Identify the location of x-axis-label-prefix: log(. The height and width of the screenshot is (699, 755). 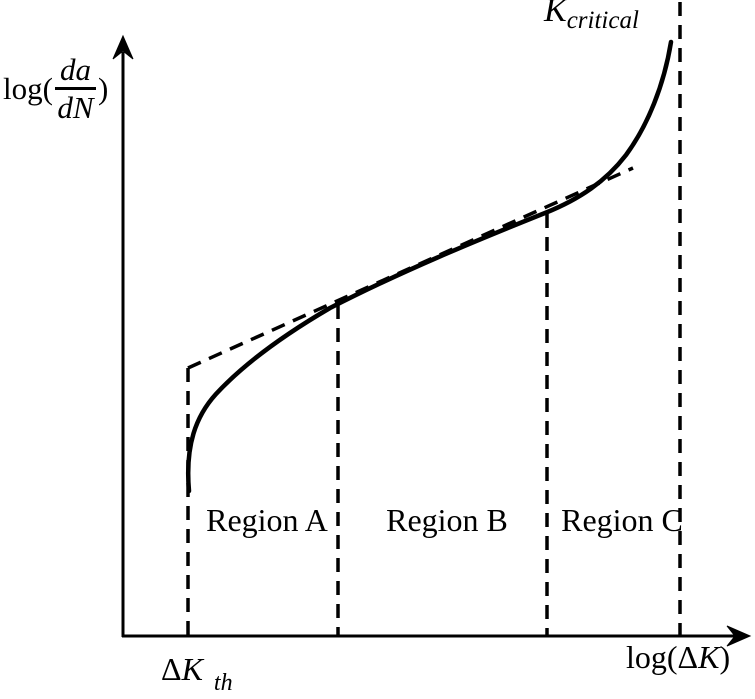
(652, 657).